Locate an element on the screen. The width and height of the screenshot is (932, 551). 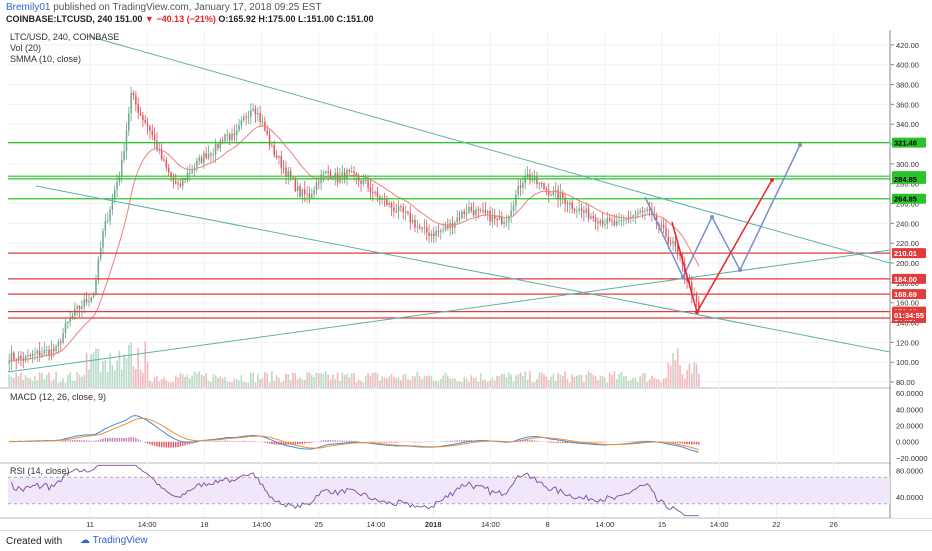
price-tick-label: 300.00 is located at coordinates (907, 164).